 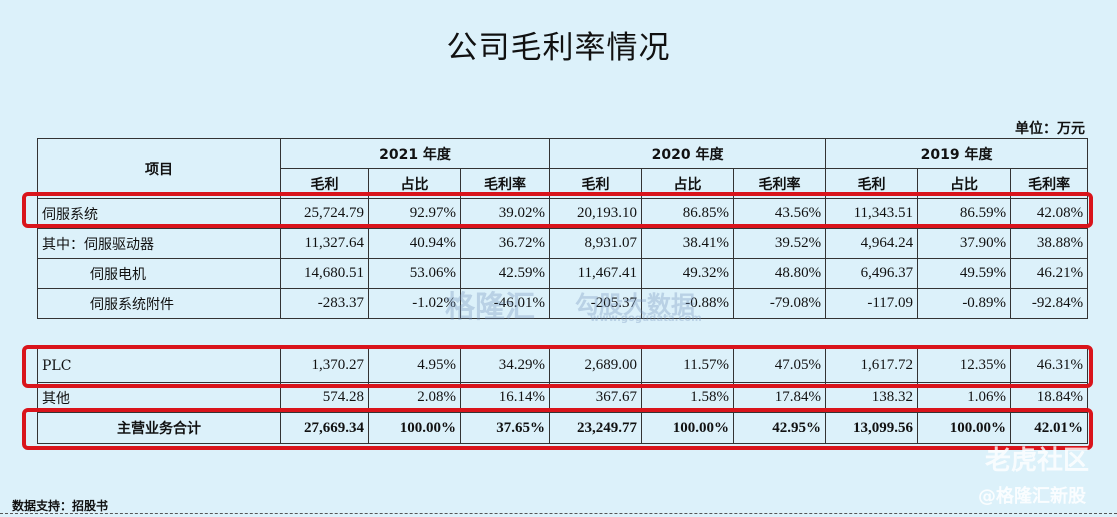 I want to click on watermark-gelonghui: 格隆汇, so click(x=490, y=307).